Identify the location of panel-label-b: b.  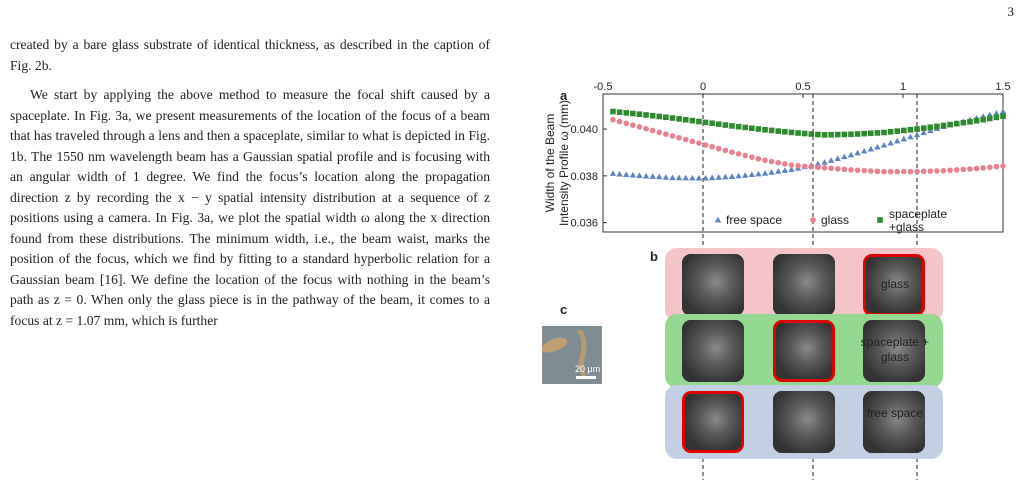
(654, 256).